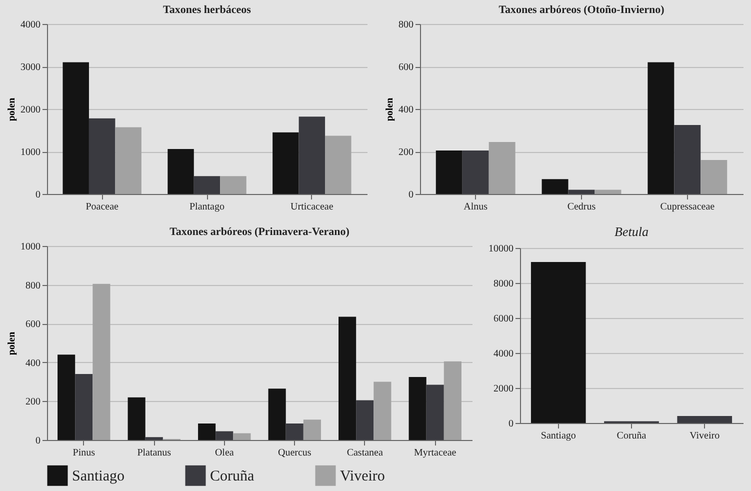 The image size is (751, 491). What do you see at coordinates (501, 249) in the screenshot?
I see `y-tick-label: 10000` at bounding box center [501, 249].